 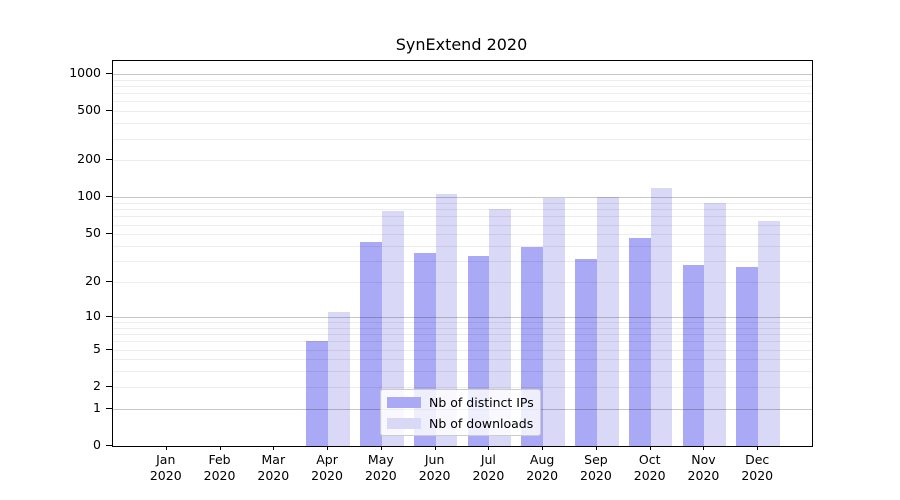 What do you see at coordinates (97, 348) in the screenshot?
I see `y-tick-label: 5` at bounding box center [97, 348].